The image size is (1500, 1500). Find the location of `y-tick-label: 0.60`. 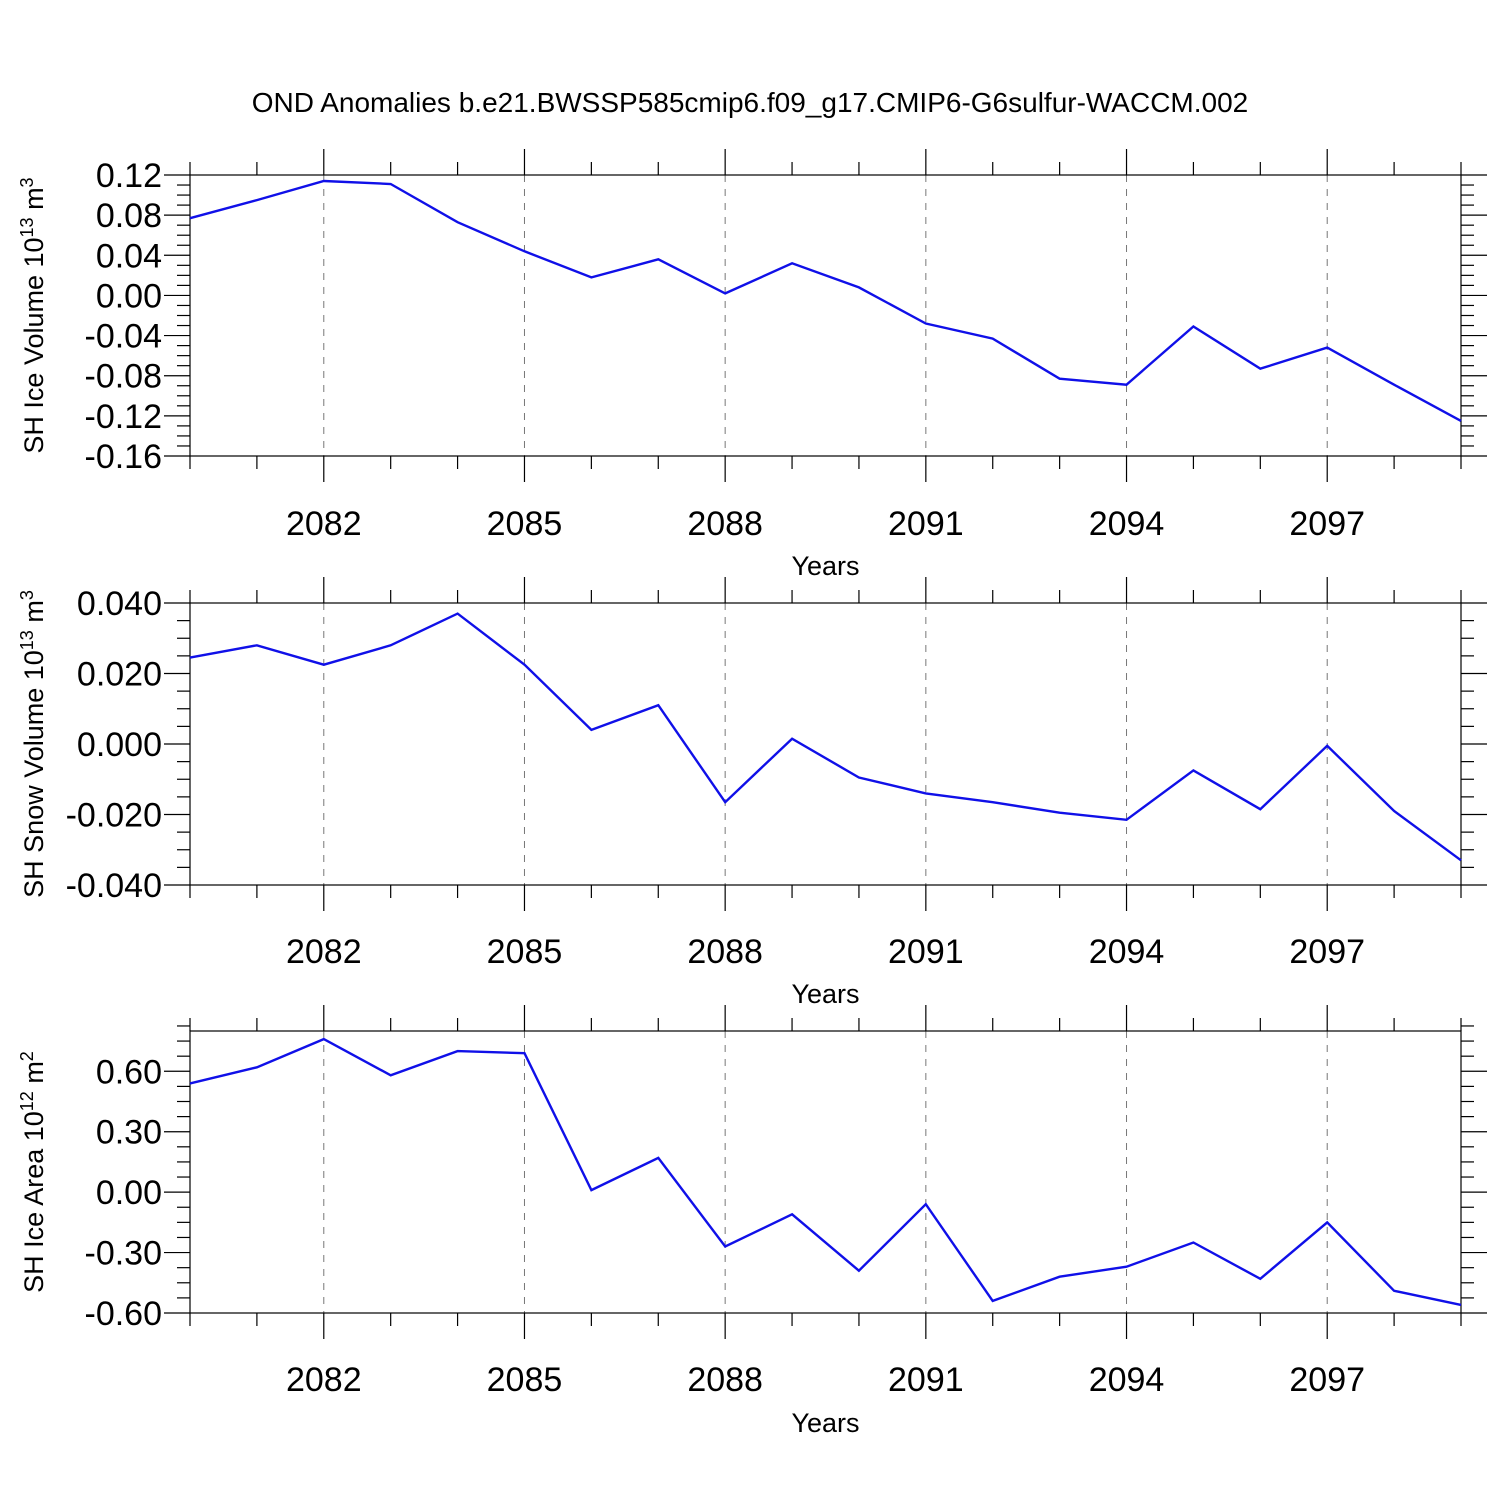

y-tick-label: 0.60 is located at coordinates (129, 1072).